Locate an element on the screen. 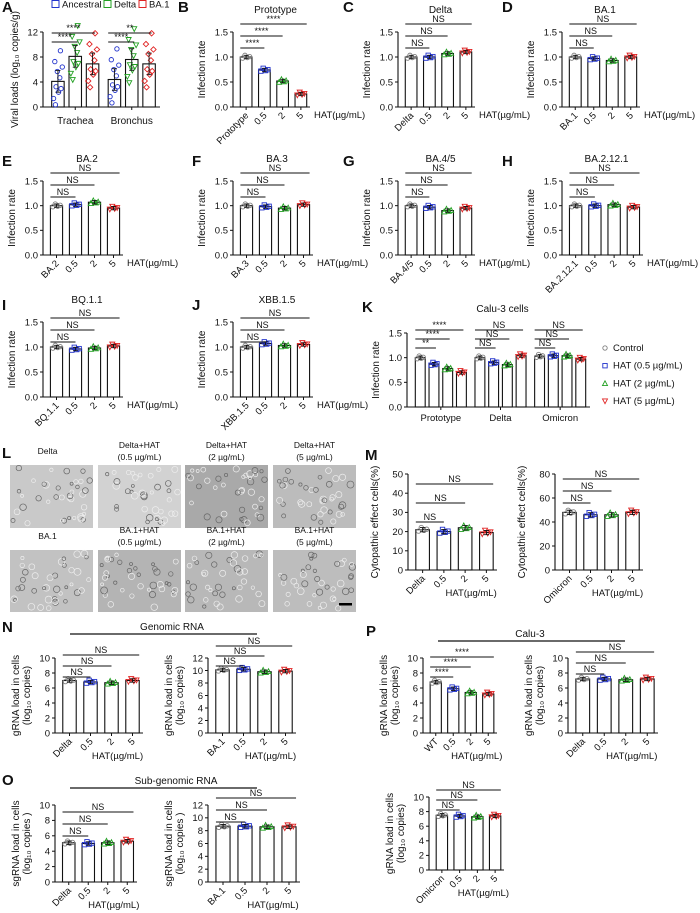  y-tick-label: 0.0 is located at coordinates (386, 255).